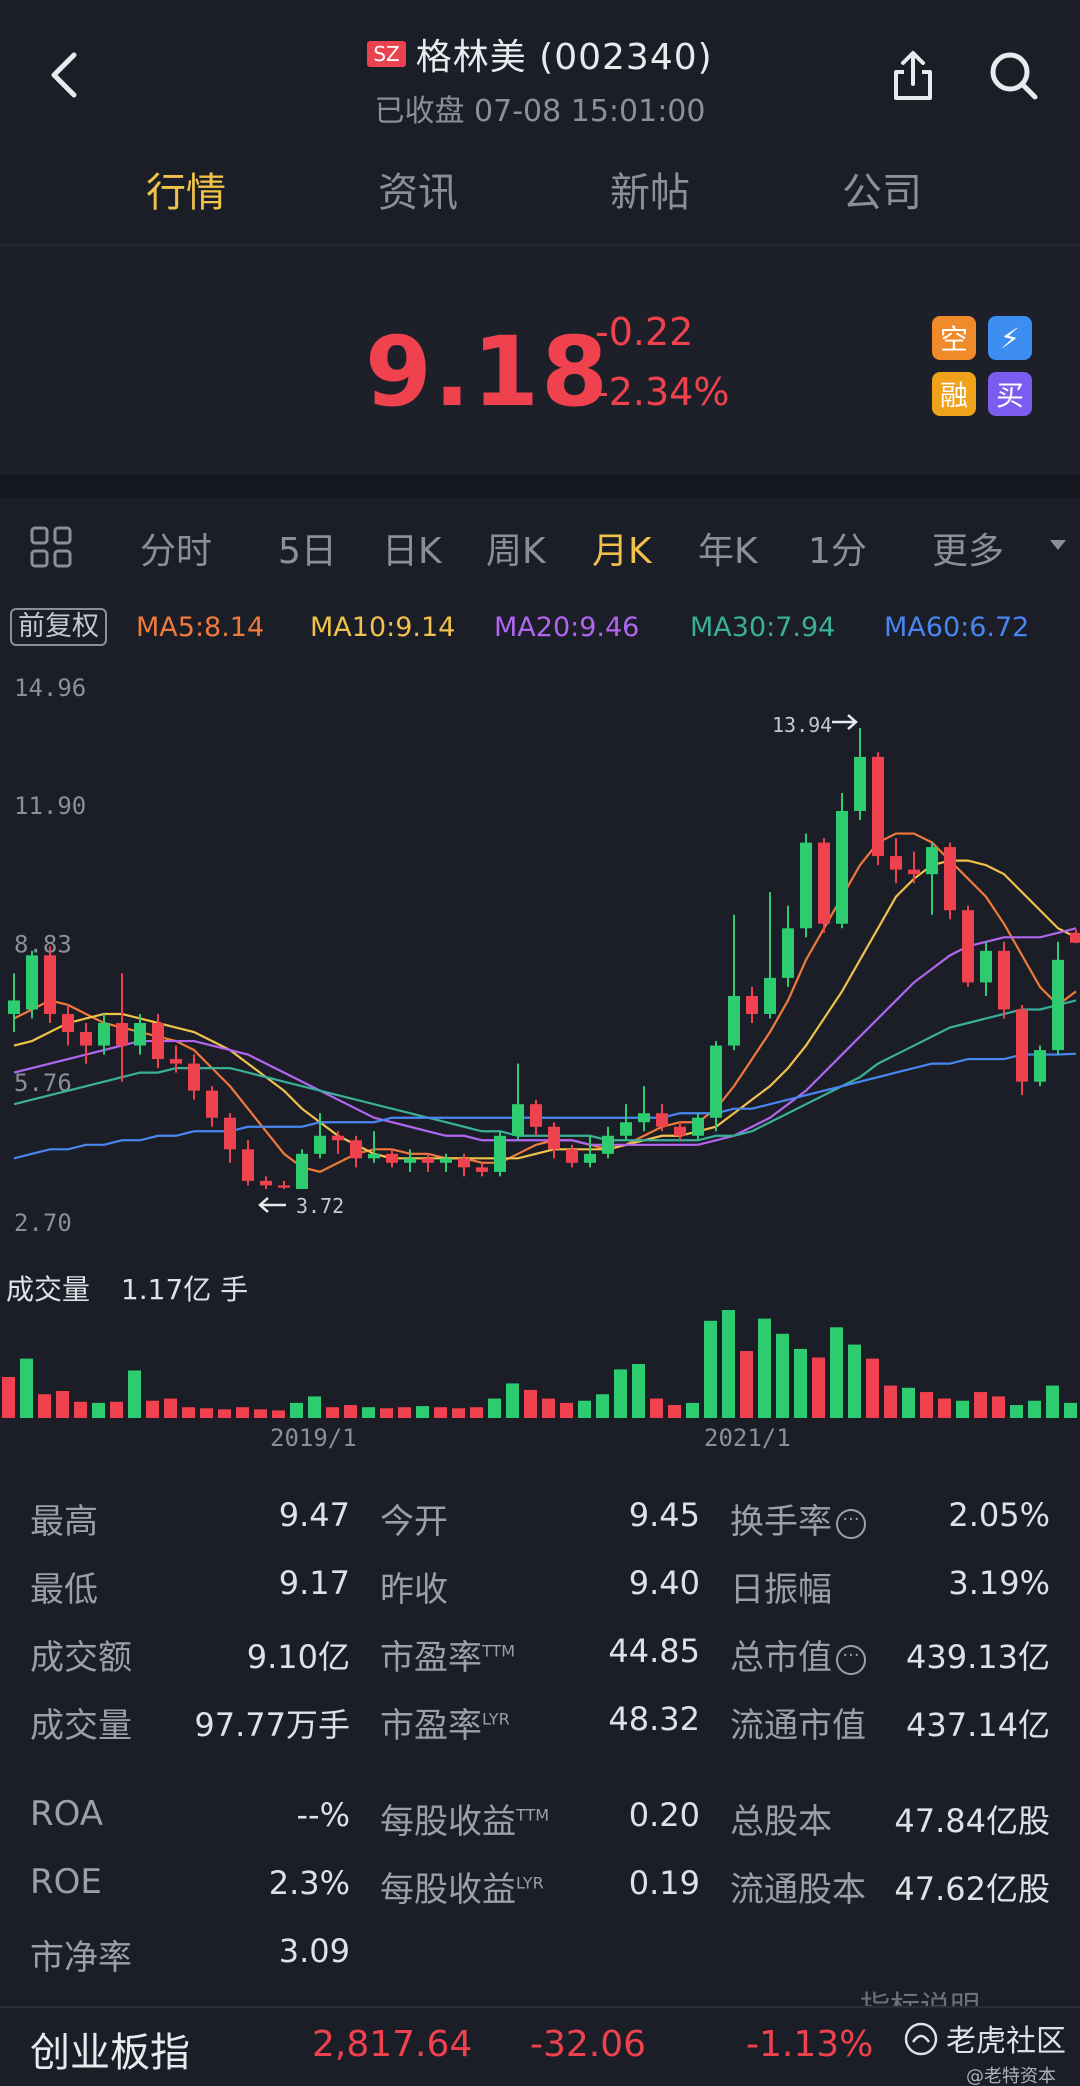  Describe the element at coordinates (448, 1658) in the screenshot. I see `stat-label: 市盈率TTM` at that location.